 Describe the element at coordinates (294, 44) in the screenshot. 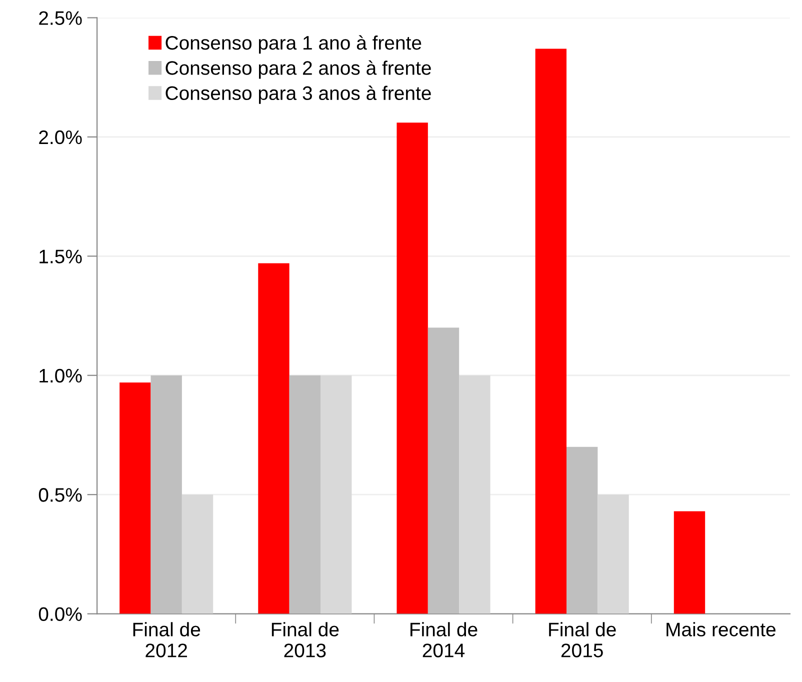

I see `legend-label: Consenso para 1 ano à frente` at that location.